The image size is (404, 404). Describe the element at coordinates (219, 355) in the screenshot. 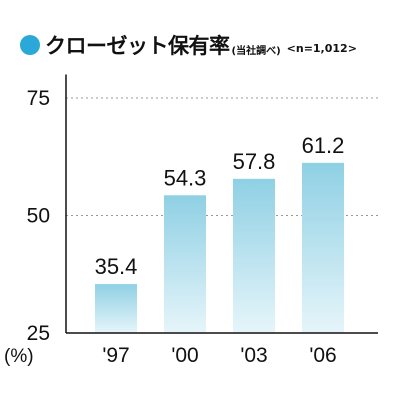

I see `x-category-labels: '97 '00 '03 '06` at that location.